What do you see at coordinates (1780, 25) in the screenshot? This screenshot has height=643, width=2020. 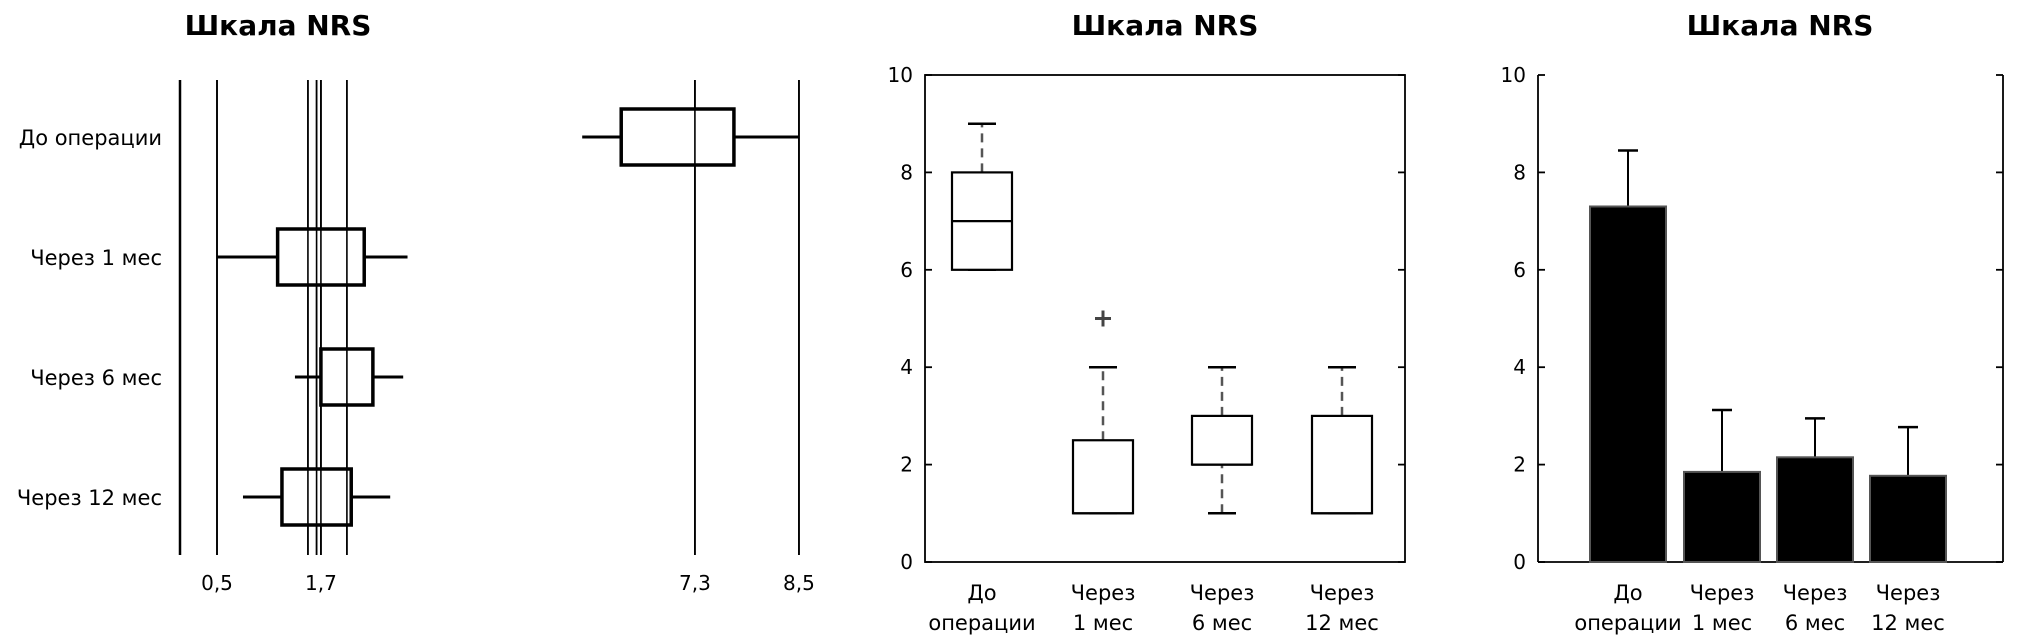 I see `panel3-title: Шкала NRS` at bounding box center [1780, 25].